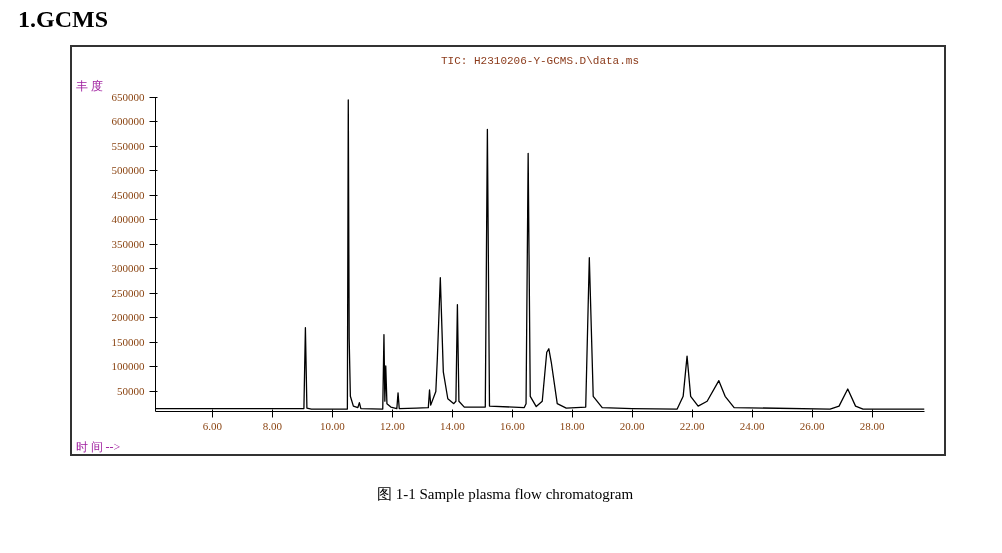 The image size is (1002, 553). I want to click on y-tick-label: 400000, so click(128, 219).